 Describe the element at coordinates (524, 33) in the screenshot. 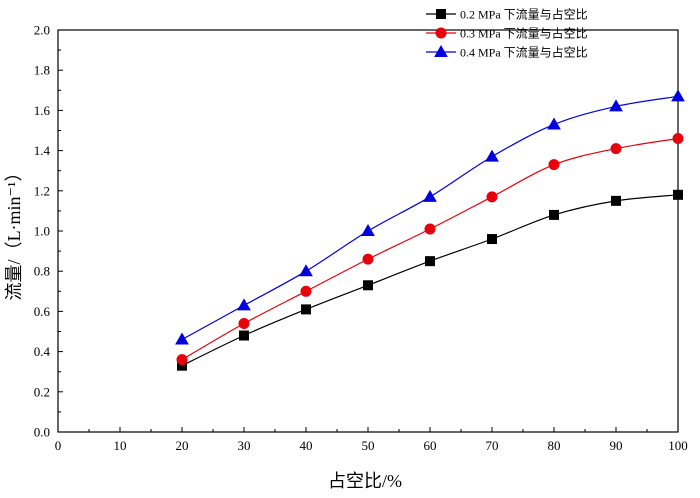

I see `legend-label: 0.3 MPa 下流量与占空比` at that location.